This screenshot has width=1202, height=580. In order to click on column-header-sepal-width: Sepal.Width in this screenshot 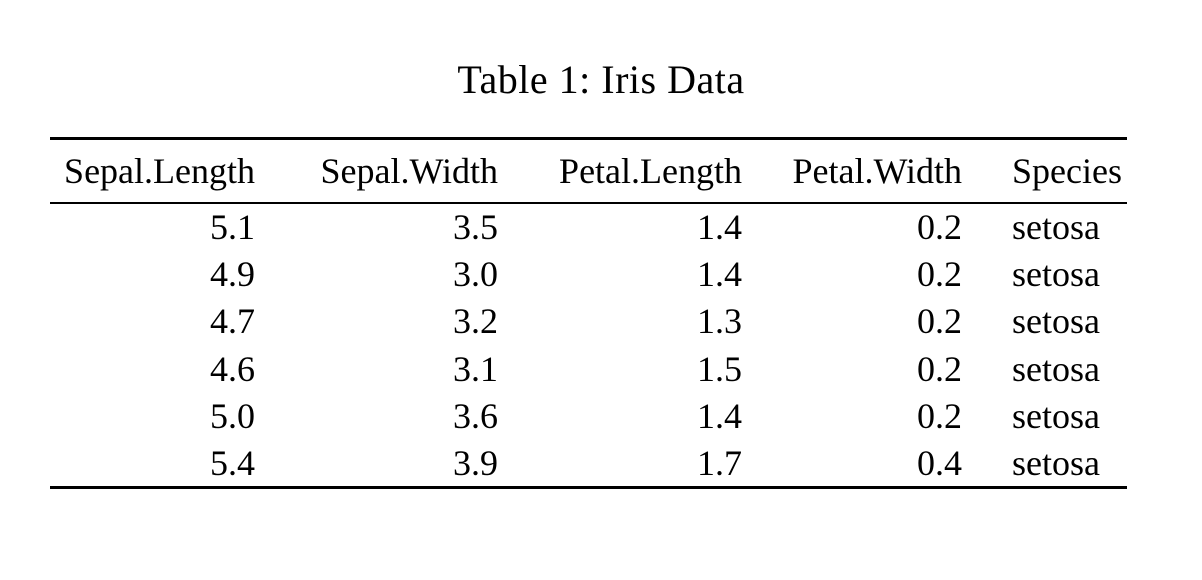, I will do `click(376, 171)`.